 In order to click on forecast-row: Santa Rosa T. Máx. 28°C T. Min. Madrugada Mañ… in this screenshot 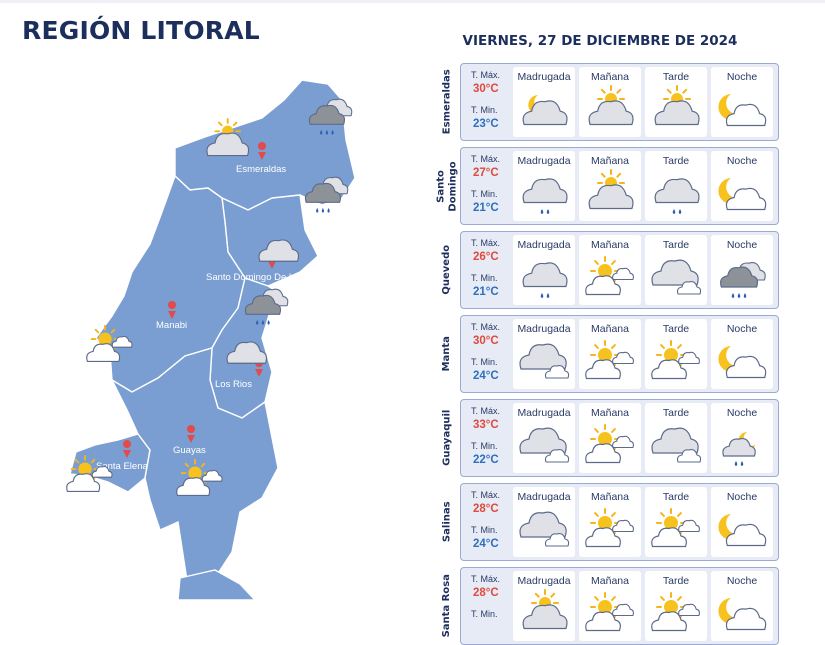, I will do `click(607, 606)`.